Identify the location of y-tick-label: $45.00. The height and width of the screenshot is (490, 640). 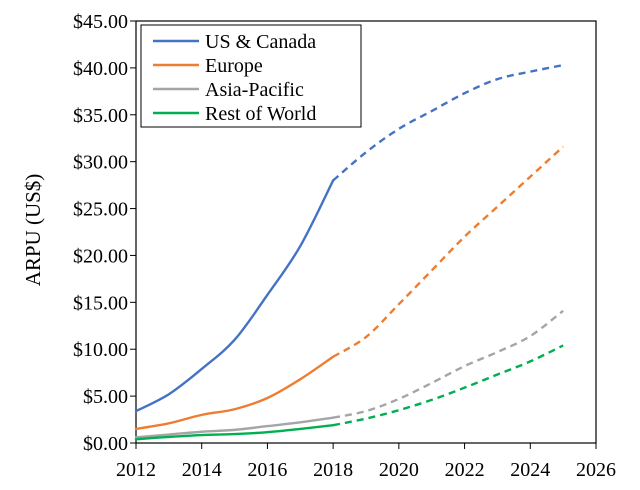
(100, 22).